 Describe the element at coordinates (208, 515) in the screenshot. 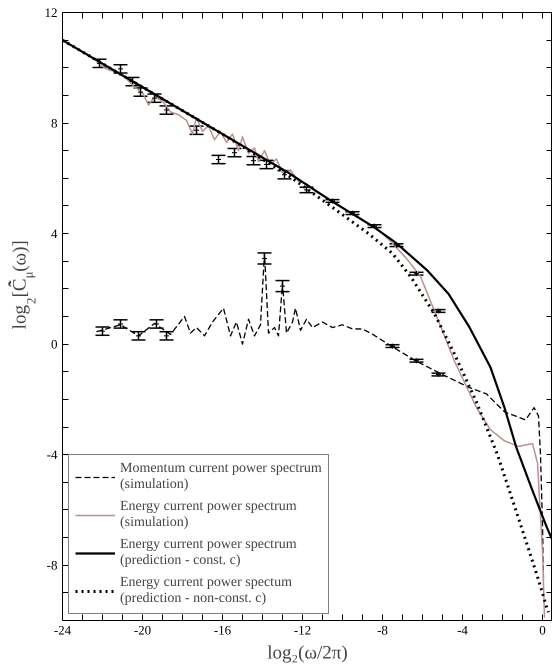

I see `legend-label: Energy current power spectrum (simulation)` at that location.